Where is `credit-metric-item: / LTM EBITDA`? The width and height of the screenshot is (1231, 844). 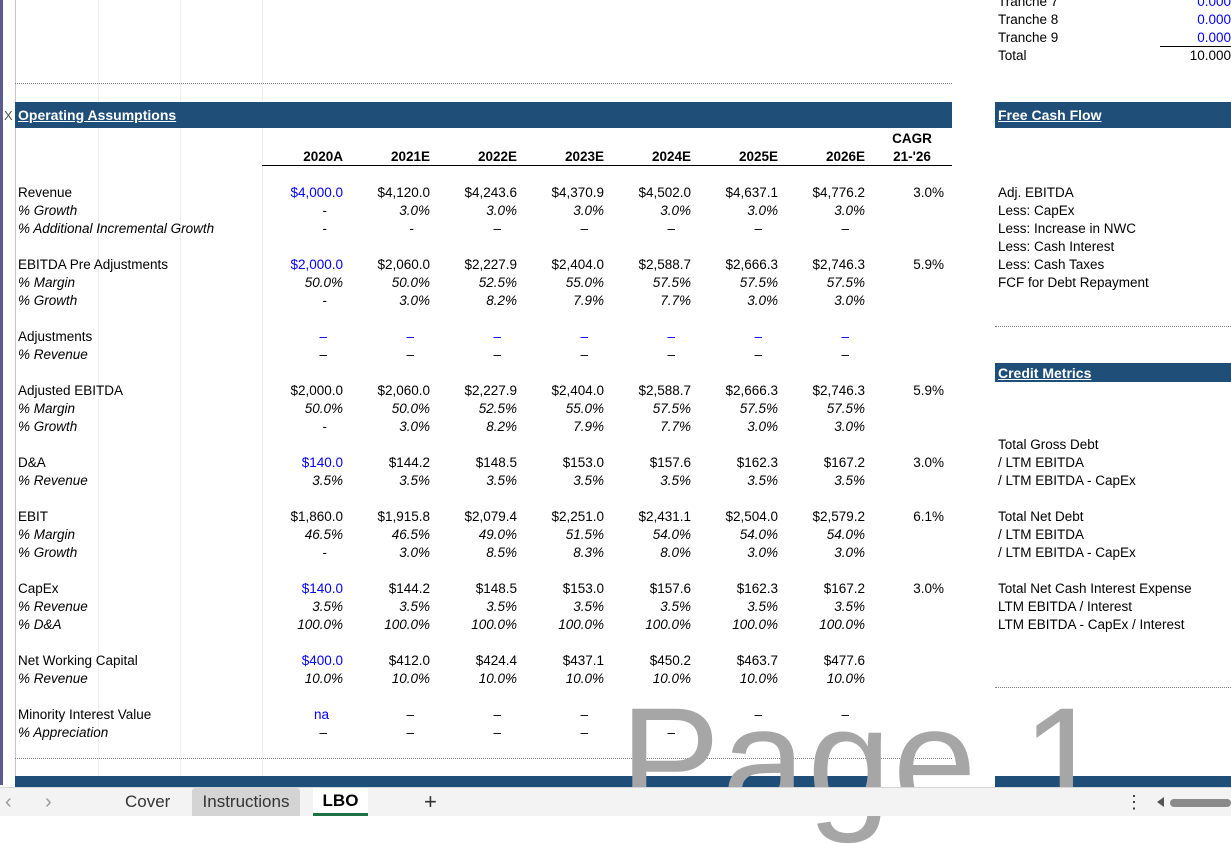 credit-metric-item: / LTM EBITDA is located at coordinates (1041, 534).